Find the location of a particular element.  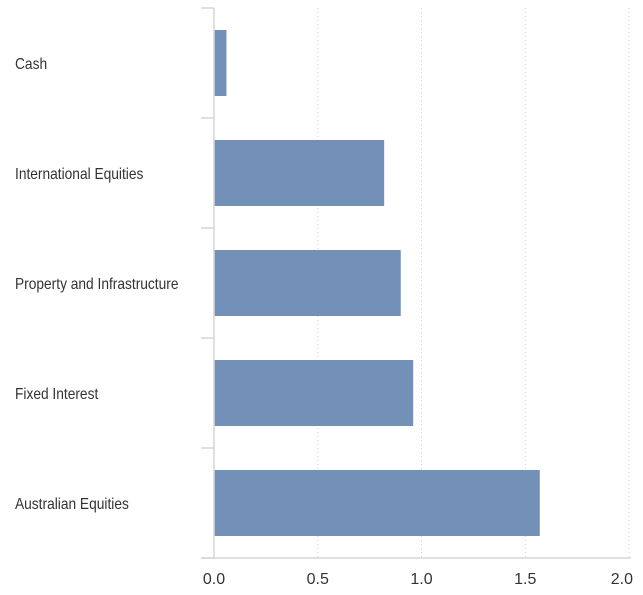

category-label: Property and Infrastructure is located at coordinates (97, 284).